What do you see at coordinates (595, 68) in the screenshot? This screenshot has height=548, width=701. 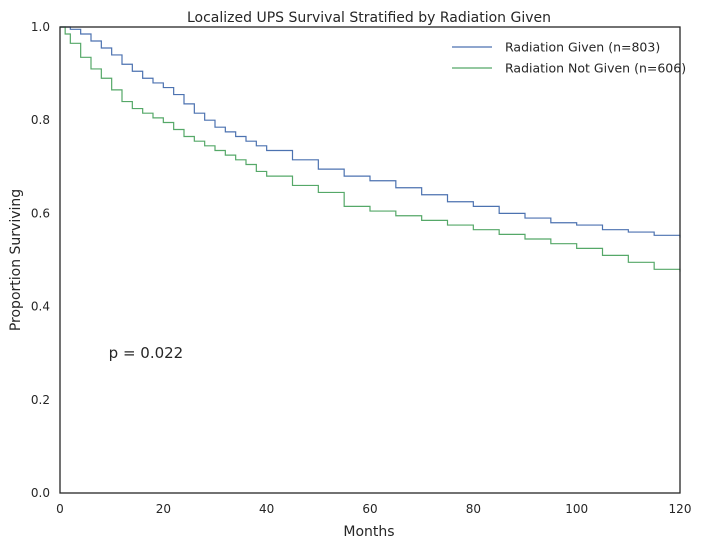 I see `legend-label-radiation-not-given: Radiation Not Given (n=606)` at bounding box center [595, 68].